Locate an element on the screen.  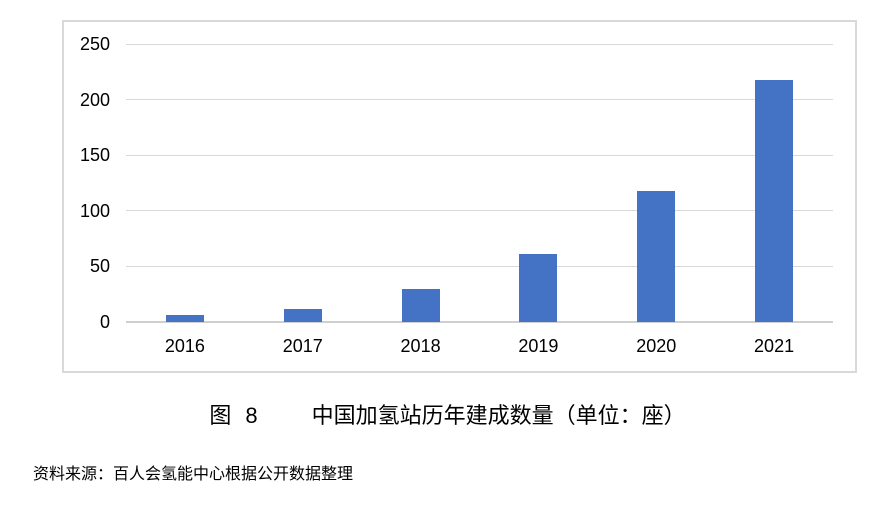
y-axis-tick-label: 50 is located at coordinates (99, 266).